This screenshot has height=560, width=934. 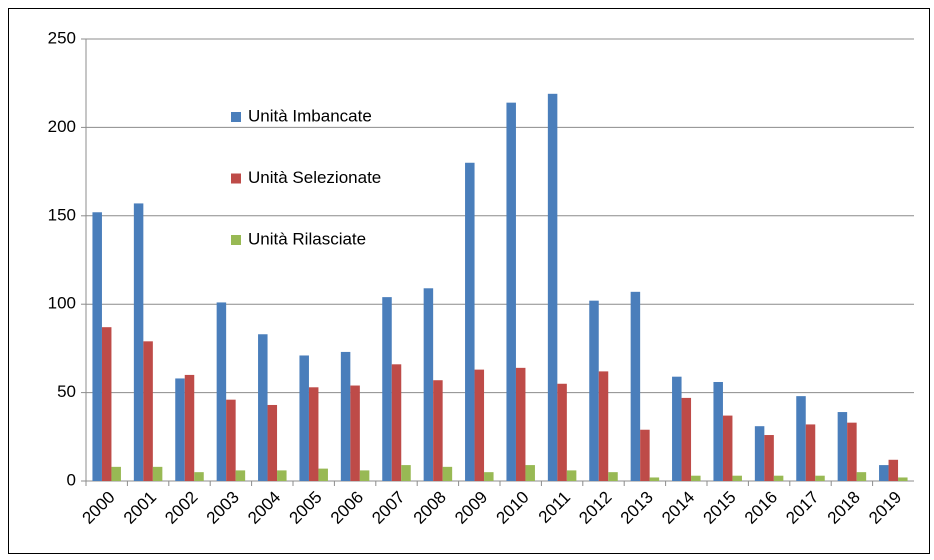 I want to click on y-tick-label: 250, so click(x=62, y=37).